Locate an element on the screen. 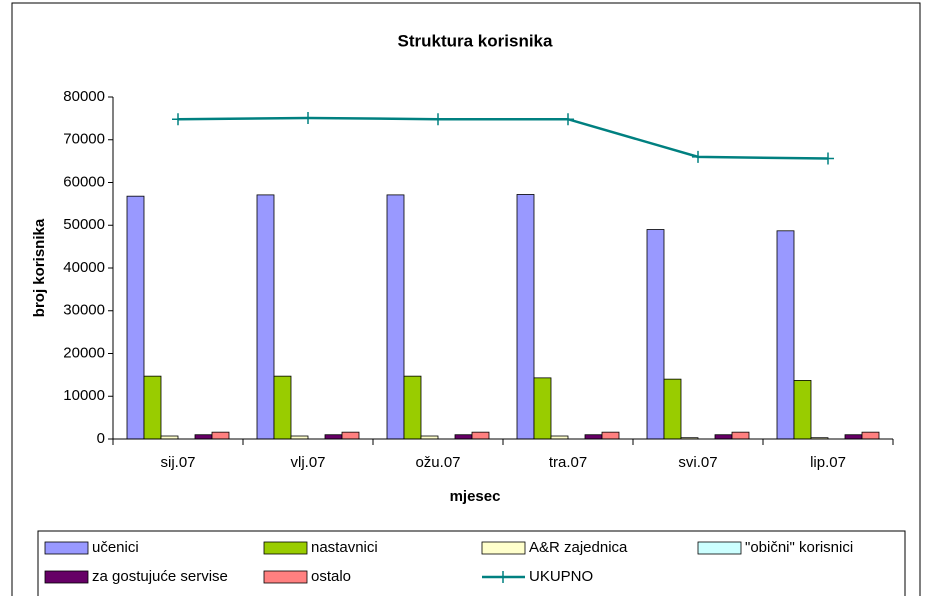 The image size is (933, 596). legend-label: A&R zajednica is located at coordinates (578, 547).